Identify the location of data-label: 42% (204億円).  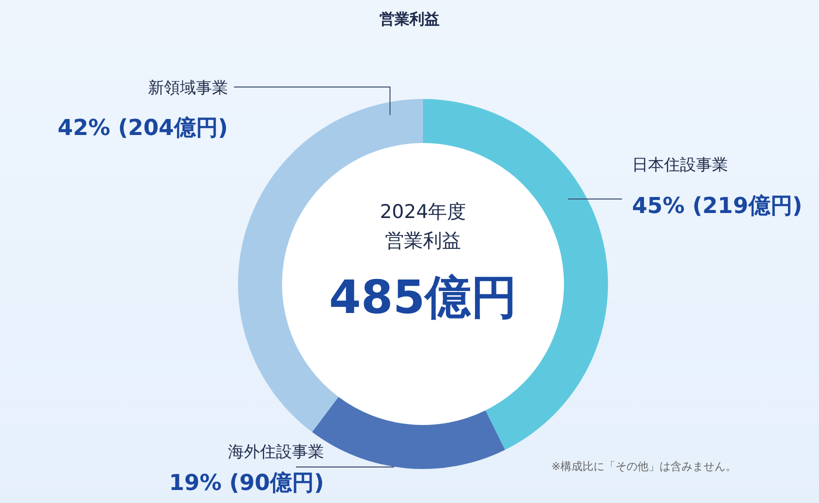
(143, 128).